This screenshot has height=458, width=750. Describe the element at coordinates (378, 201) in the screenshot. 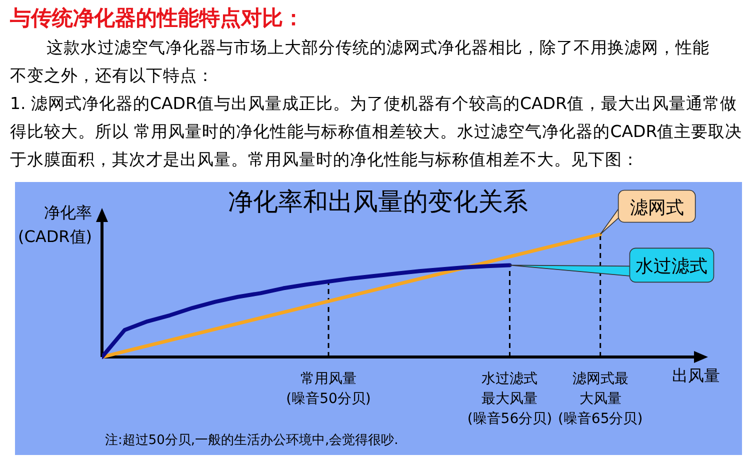

I see `chart-subtitle: 净化率和出风量的变化关系` at that location.